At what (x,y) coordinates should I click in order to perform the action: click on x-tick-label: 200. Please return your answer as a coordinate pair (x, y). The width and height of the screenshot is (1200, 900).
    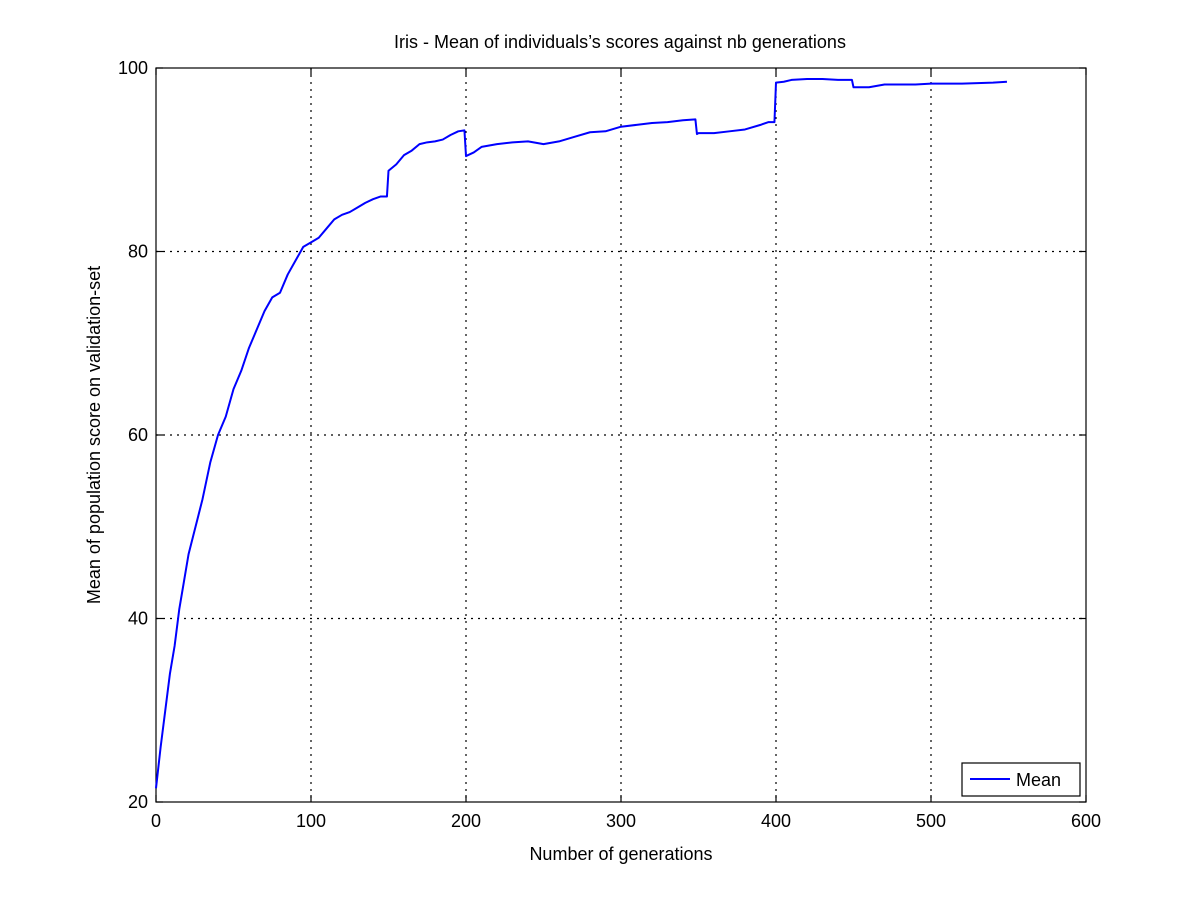
    Looking at the image, I should click on (466, 821).